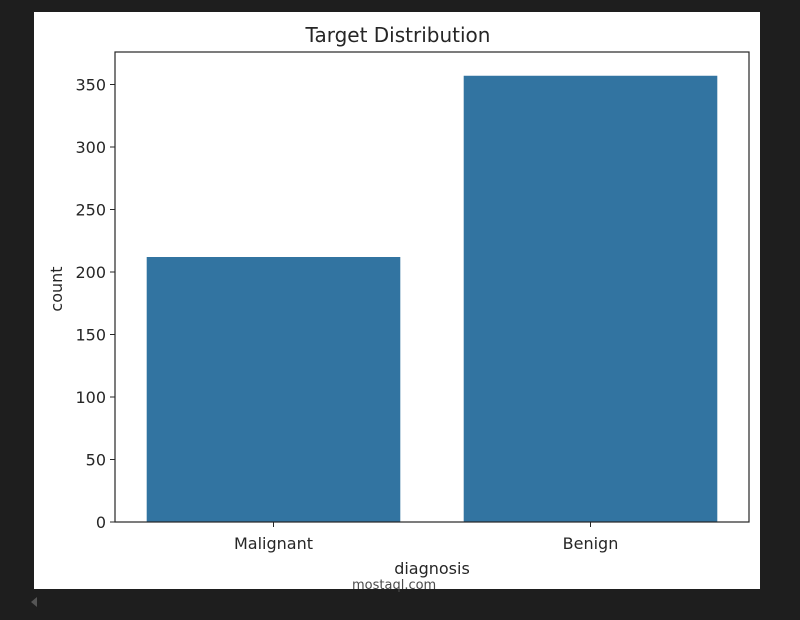  Describe the element at coordinates (90, 210) in the screenshot. I see `y-tick-label: 250` at that location.